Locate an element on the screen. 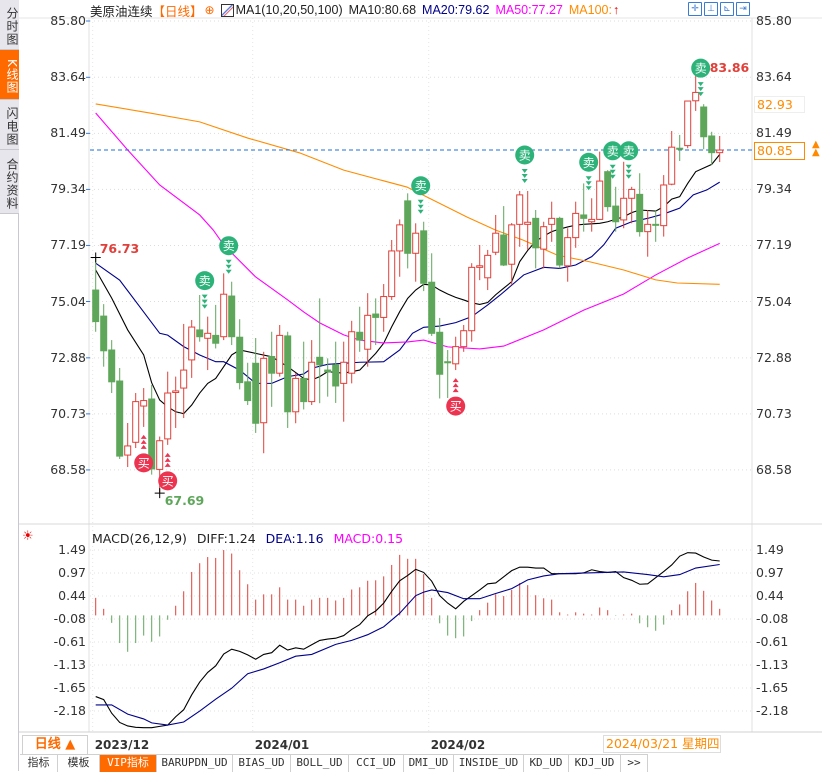  buy-signal: 买 is located at coordinates (144, 453).